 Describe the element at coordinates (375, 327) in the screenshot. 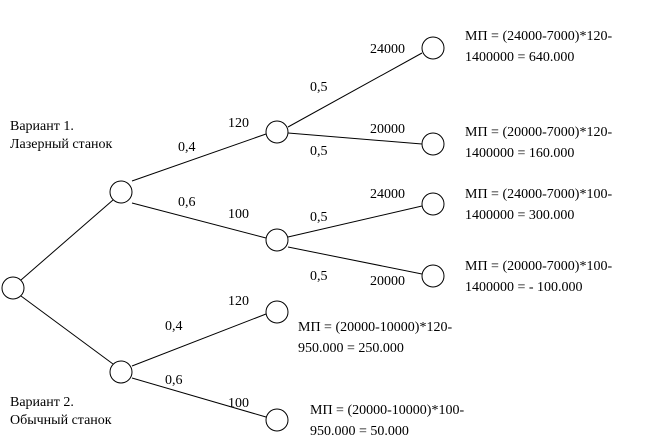

I see `outcome-line: МП = (20000-10000)*120-` at that location.